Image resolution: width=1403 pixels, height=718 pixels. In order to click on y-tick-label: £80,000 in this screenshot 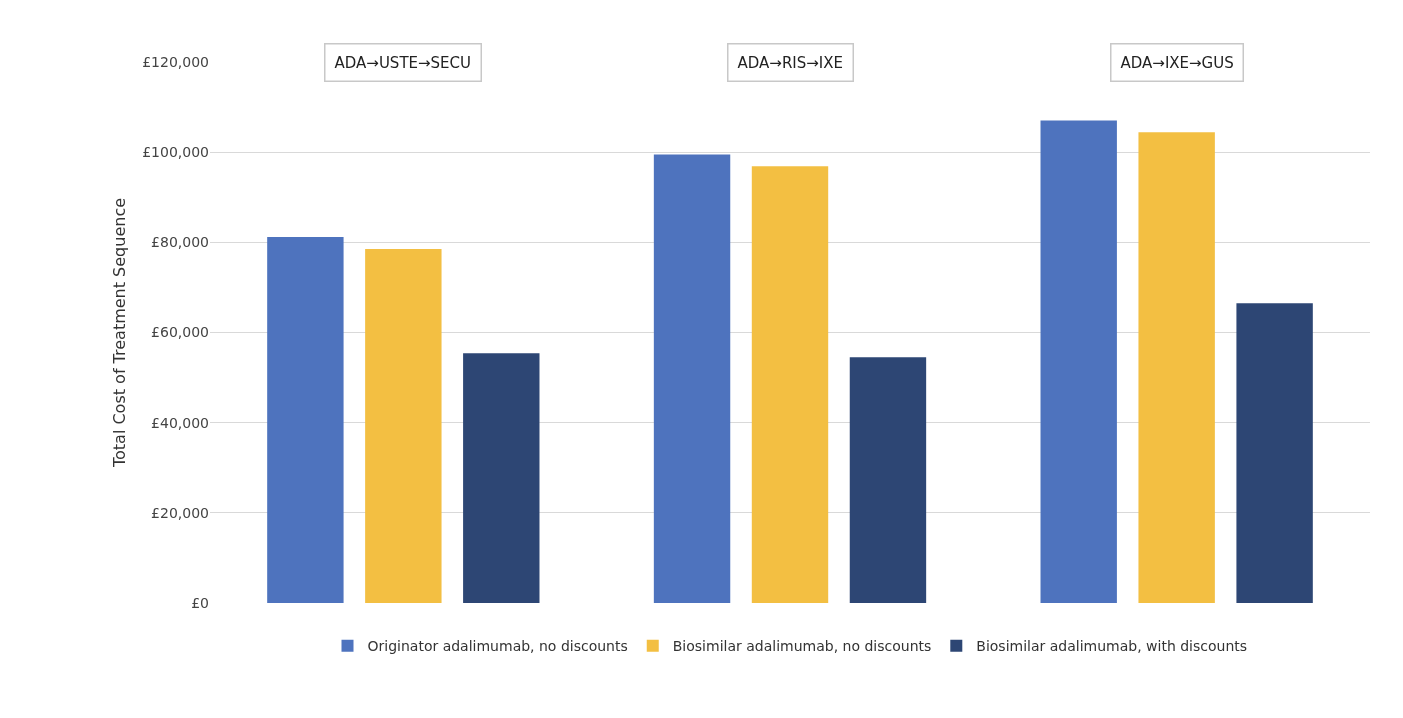, I will do `click(180, 242)`.